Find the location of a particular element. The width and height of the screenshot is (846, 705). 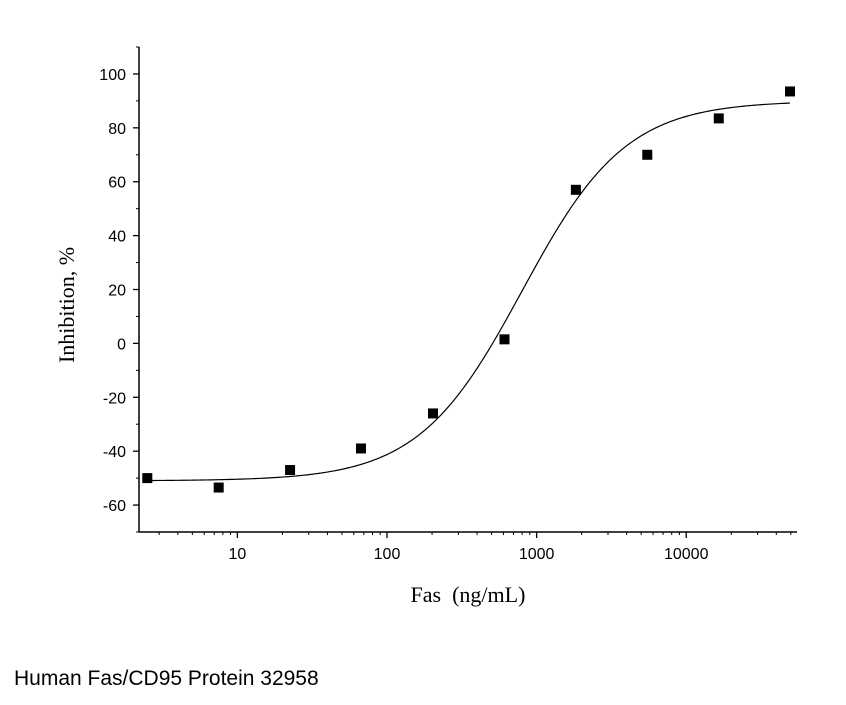

y-tick-label: -60 is located at coordinates (114, 506).